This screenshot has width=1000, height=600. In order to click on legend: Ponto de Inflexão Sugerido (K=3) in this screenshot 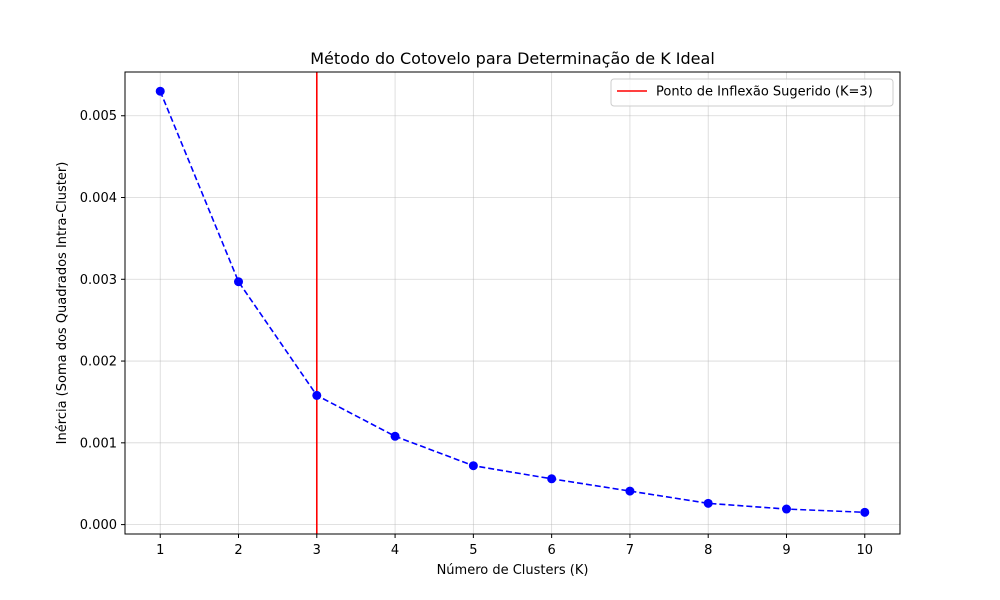, I will do `click(752, 92)`.